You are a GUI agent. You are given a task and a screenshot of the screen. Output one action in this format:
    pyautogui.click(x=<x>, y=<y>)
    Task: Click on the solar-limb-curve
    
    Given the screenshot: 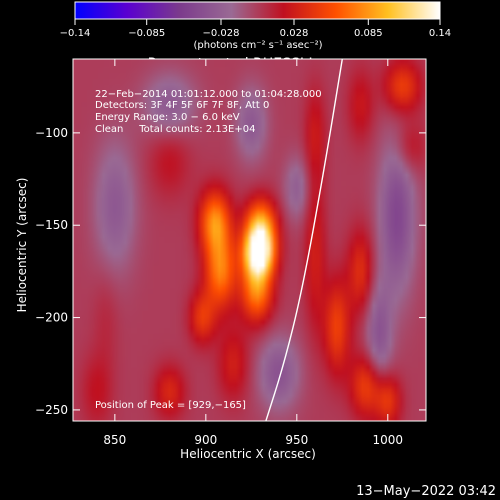 What is the action you would take?
    pyautogui.click(x=304, y=240)
    